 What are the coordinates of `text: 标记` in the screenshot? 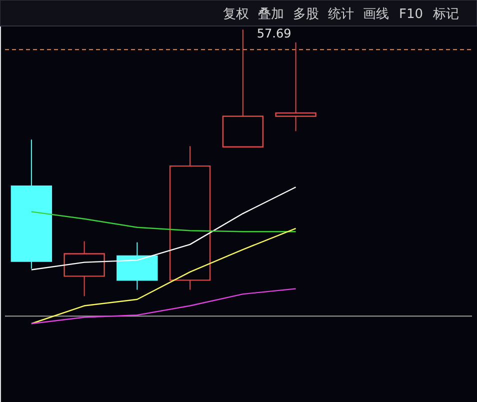 It's located at (445, 14).